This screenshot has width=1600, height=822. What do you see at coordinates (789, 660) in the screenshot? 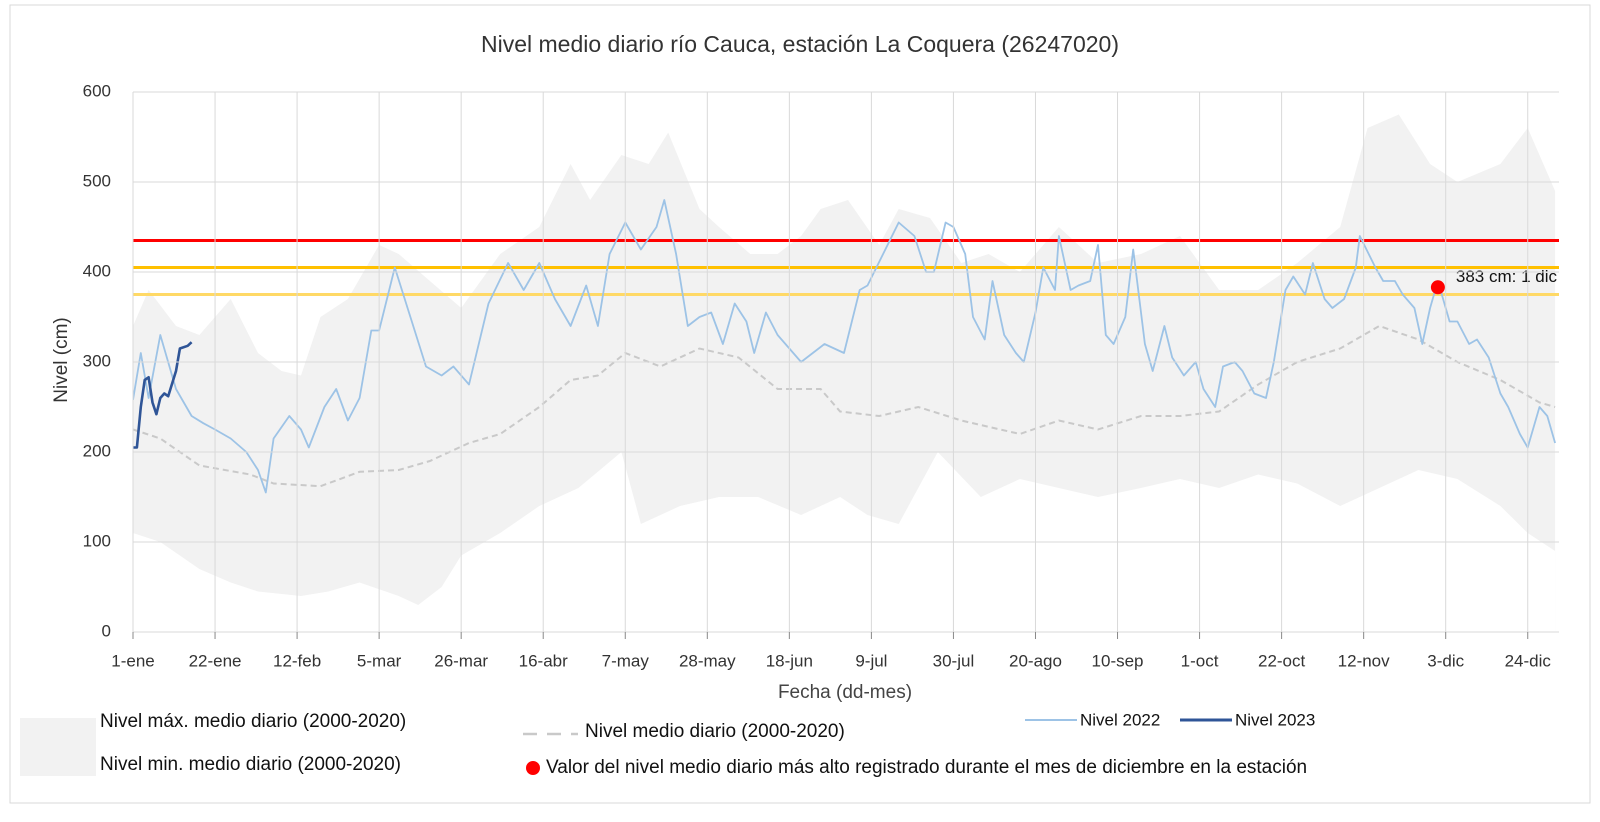
I see `x-tick-label: 18-jun` at bounding box center [789, 660].